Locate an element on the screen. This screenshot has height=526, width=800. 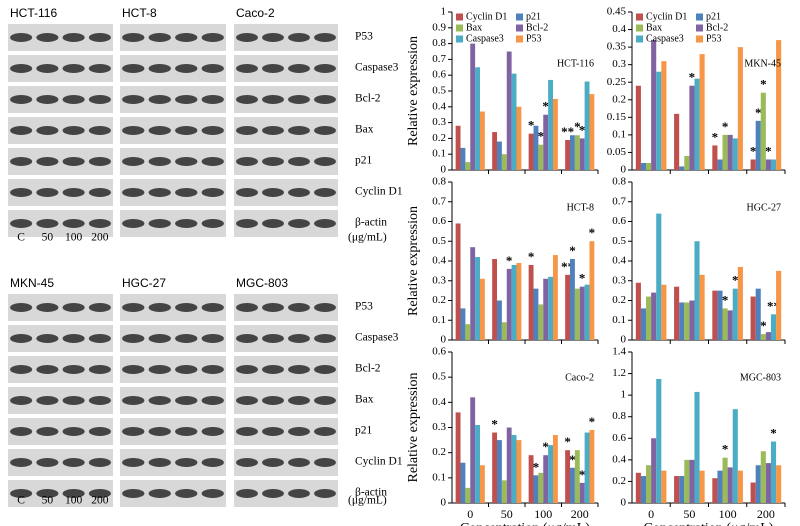
x-tick-label: 0 is located at coordinates (651, 514).